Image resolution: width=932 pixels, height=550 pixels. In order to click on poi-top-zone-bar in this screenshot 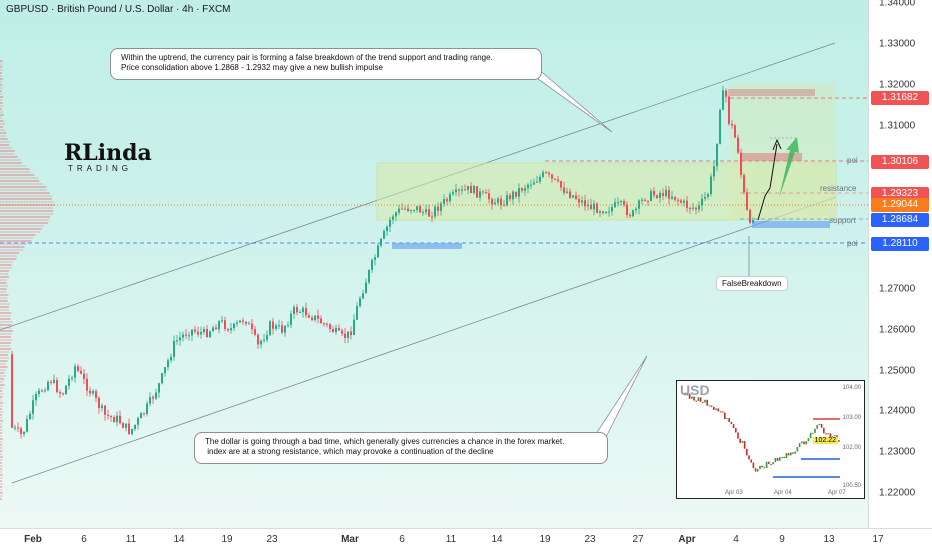, I will do `click(771, 157)`.